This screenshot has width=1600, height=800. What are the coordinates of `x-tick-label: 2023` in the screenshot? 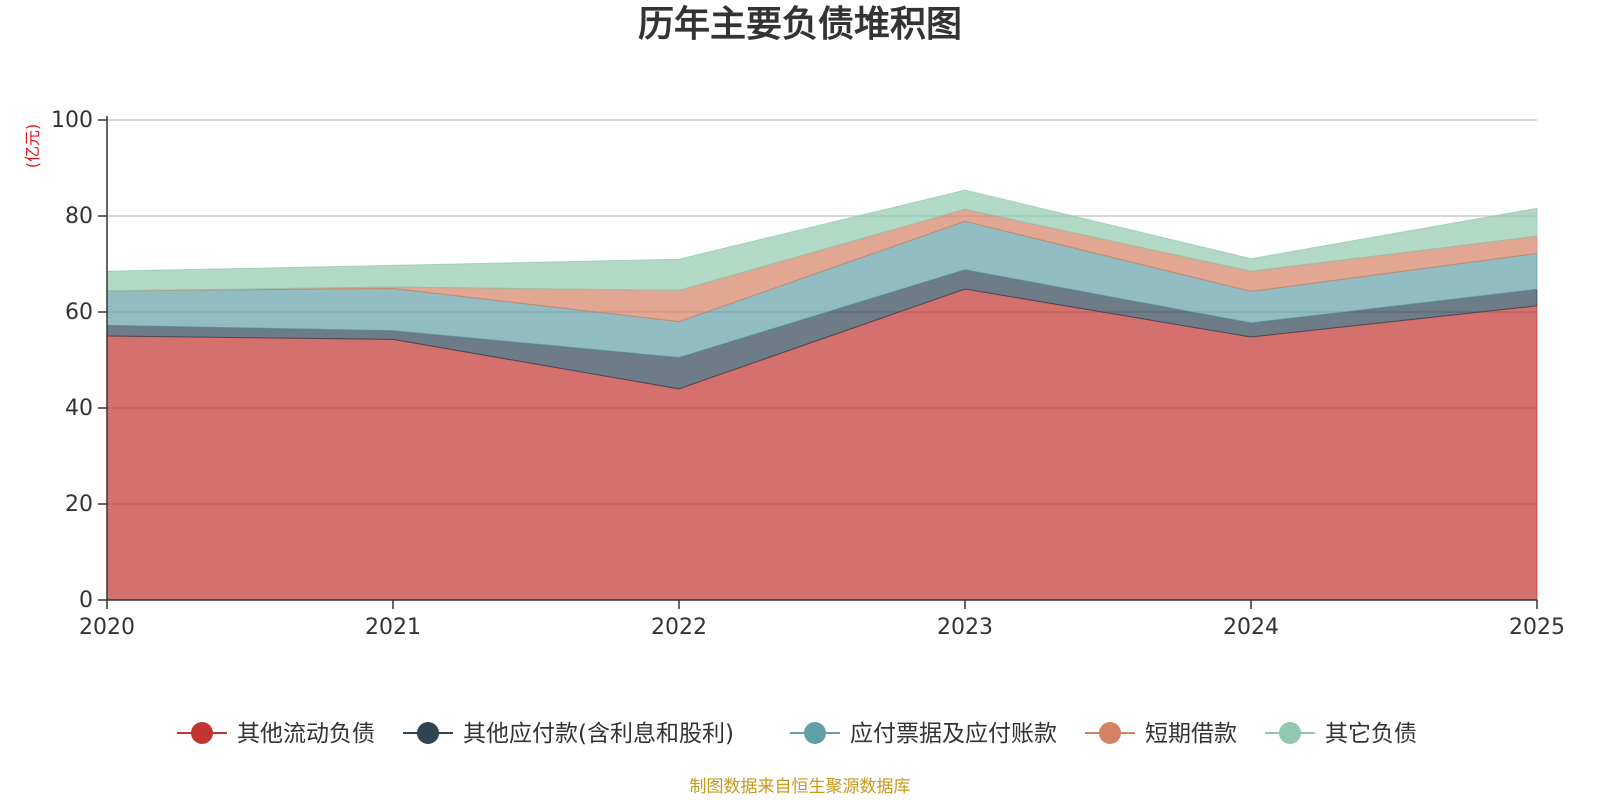 It's located at (965, 627).